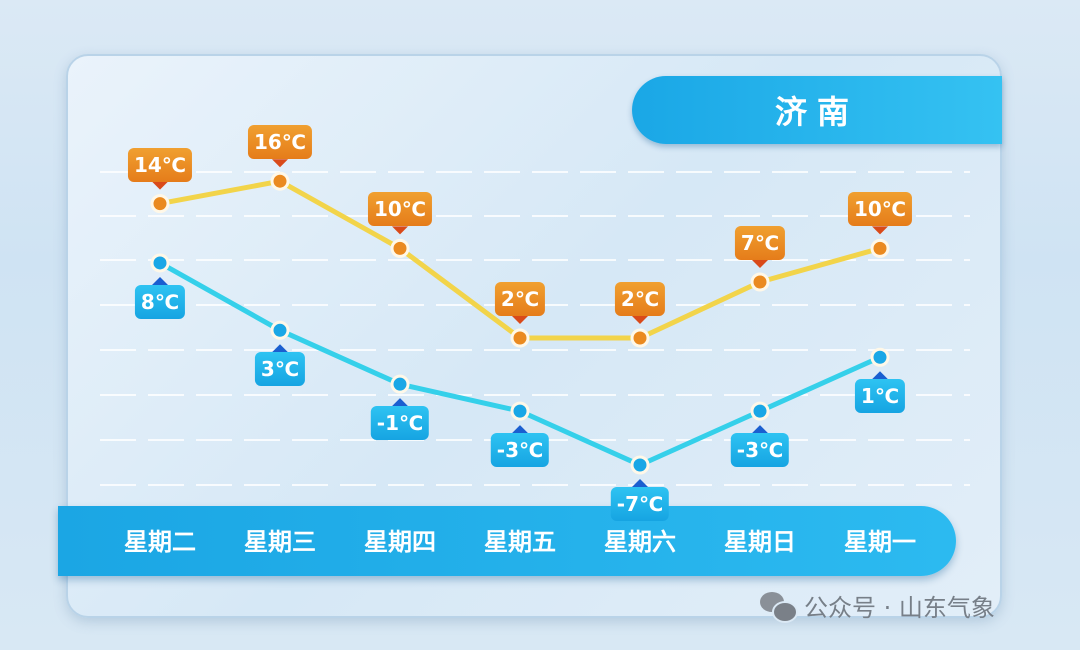  Describe the element at coordinates (880, 396) in the screenshot. I see `low-temp-label: 1℃` at that location.